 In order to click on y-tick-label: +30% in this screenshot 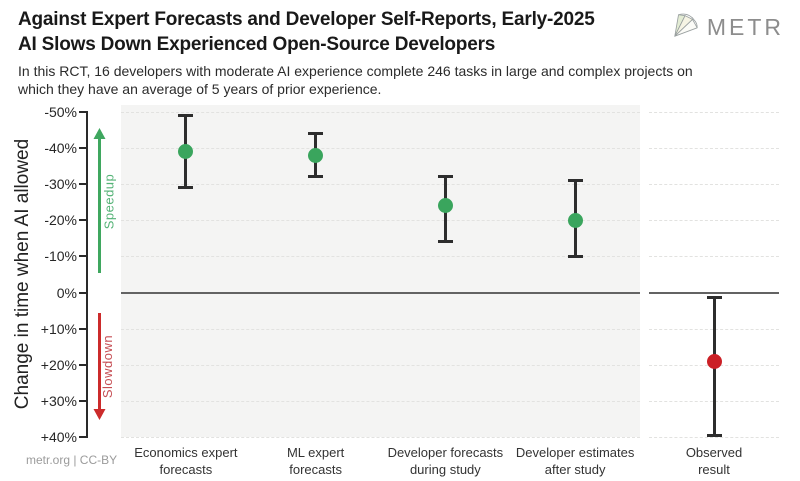, I will do `click(58, 400)`.